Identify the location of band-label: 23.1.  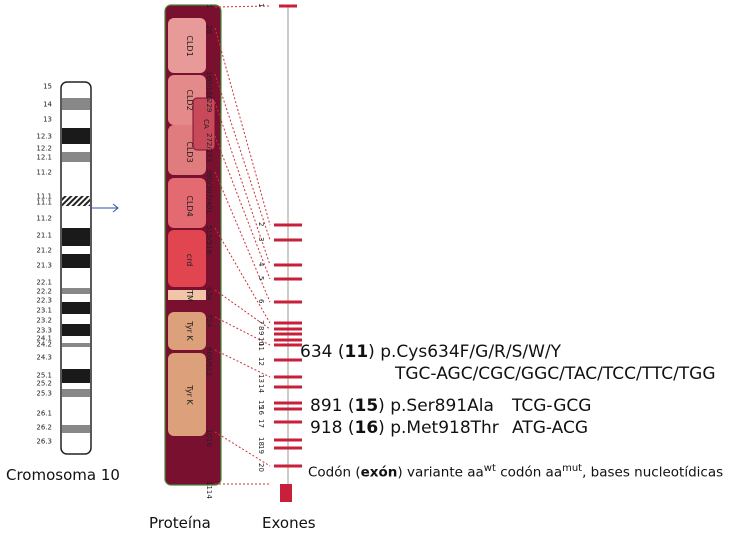
(44, 311).